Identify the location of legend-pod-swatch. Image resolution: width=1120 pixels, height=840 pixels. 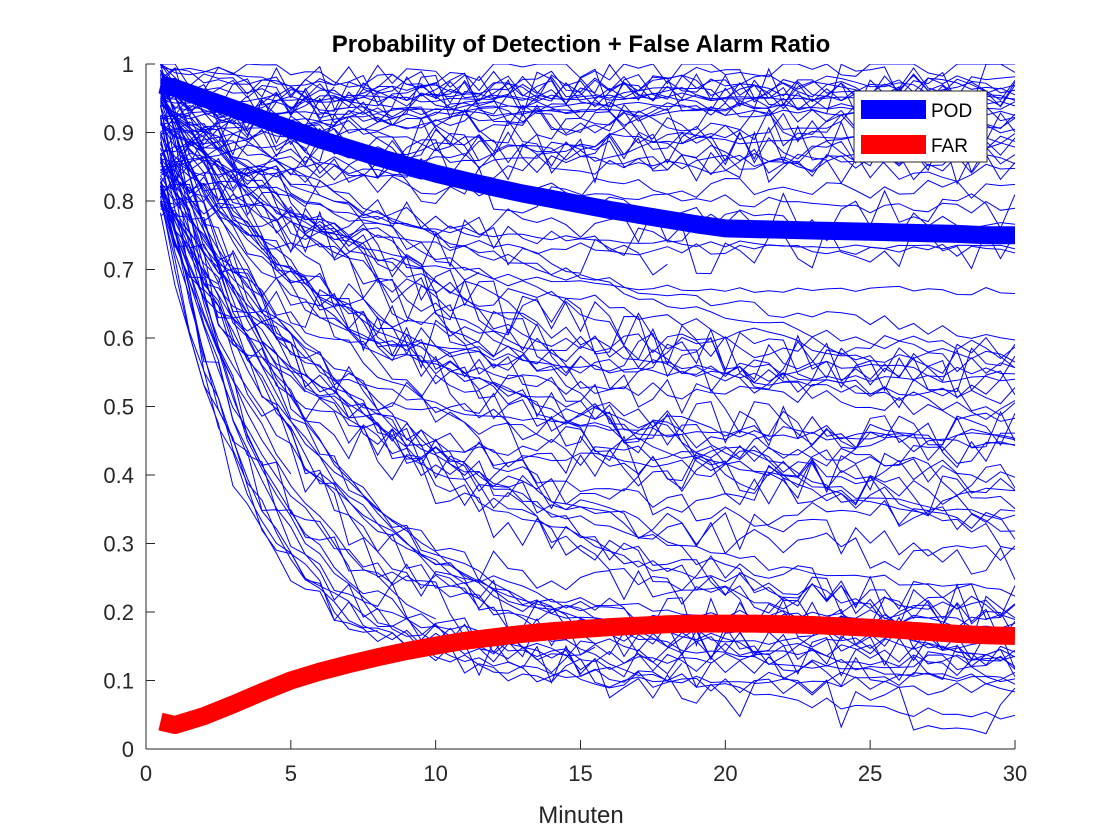
(893, 109).